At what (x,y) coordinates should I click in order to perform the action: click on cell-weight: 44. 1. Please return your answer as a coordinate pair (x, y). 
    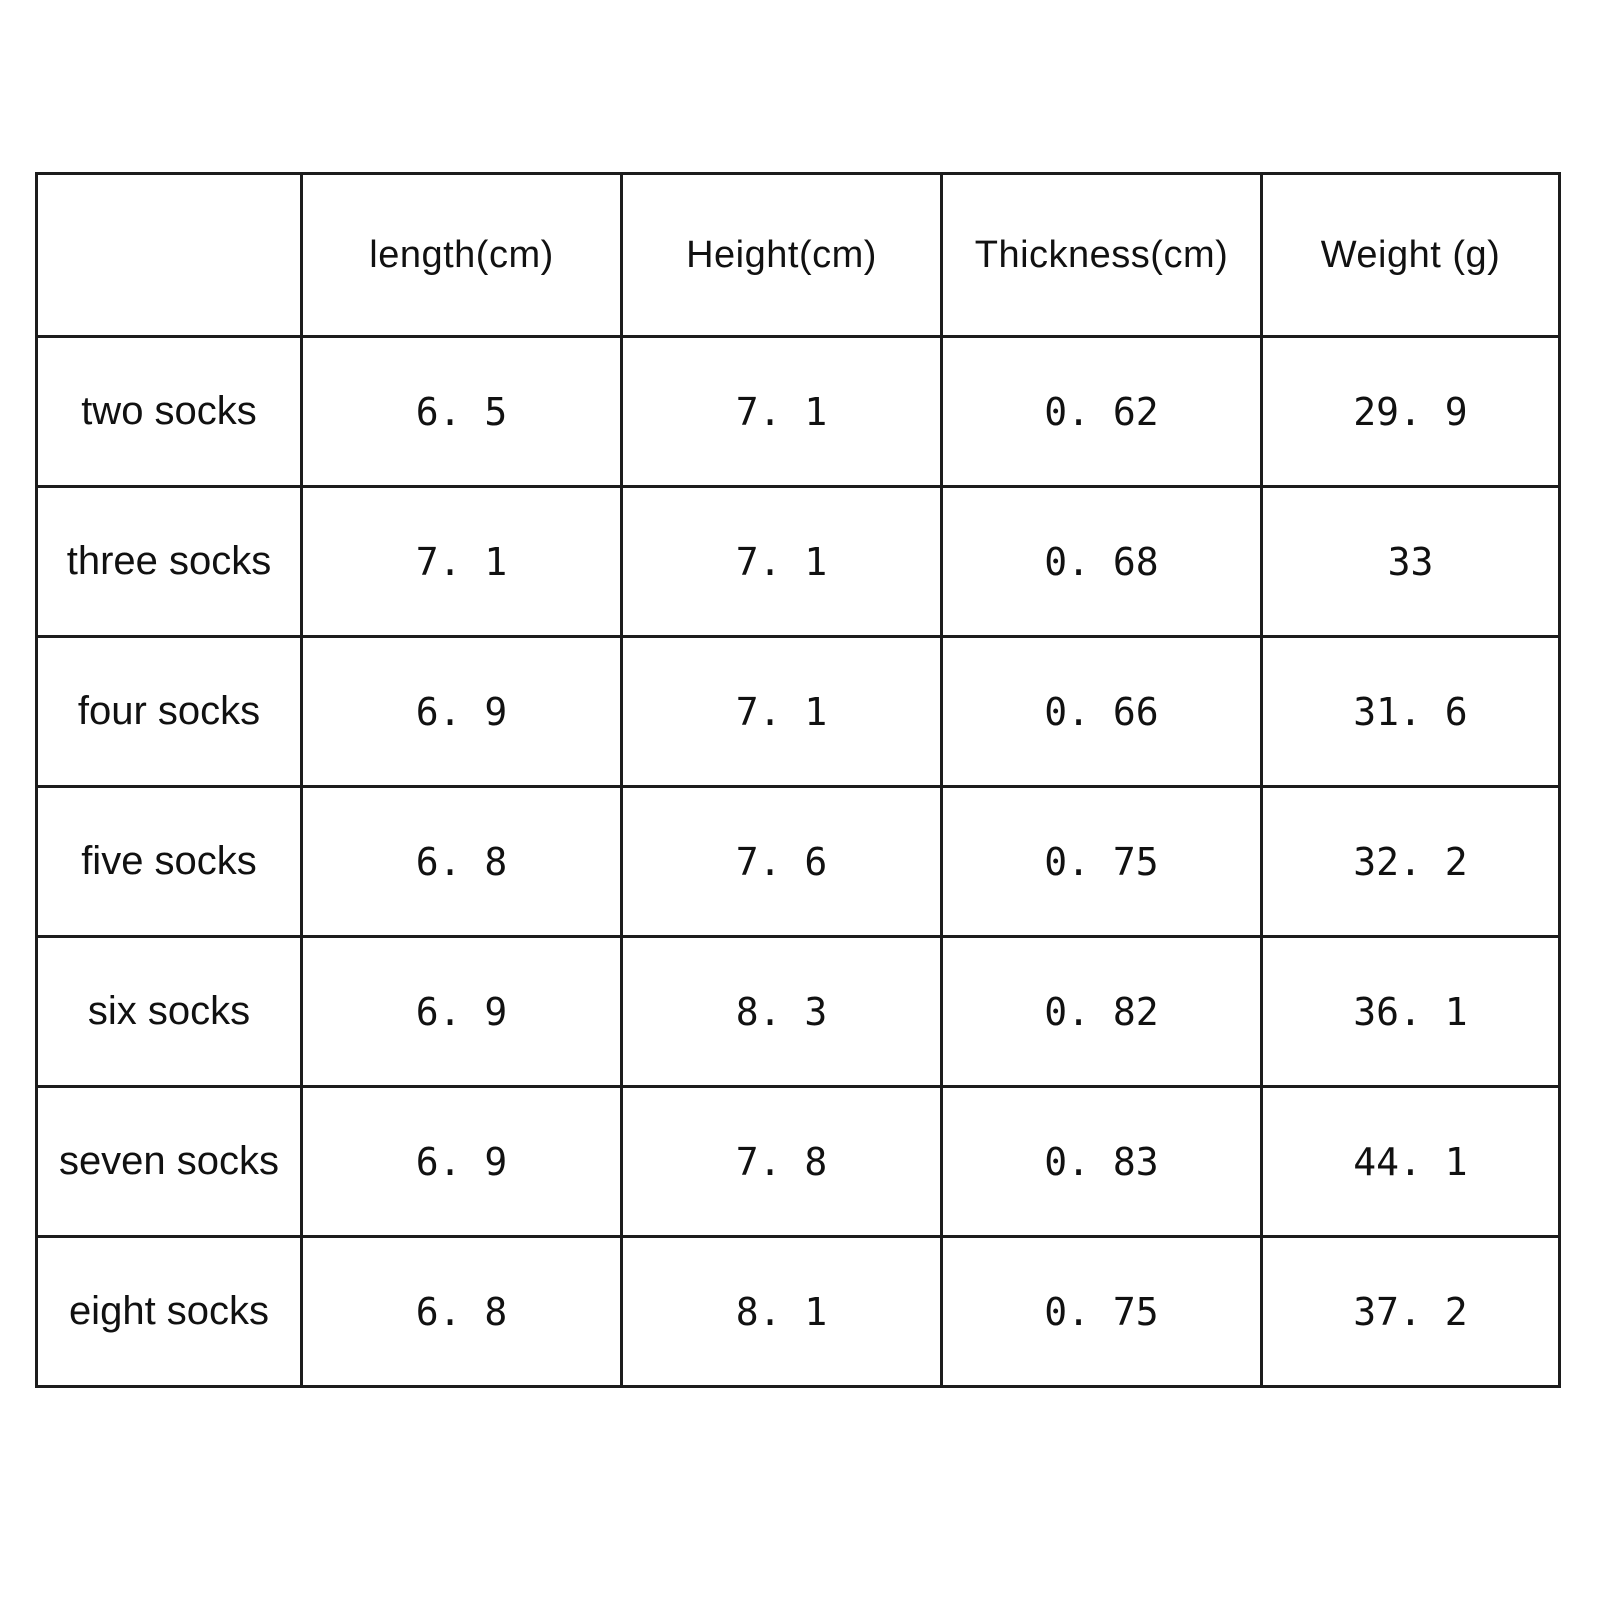
    Looking at the image, I should click on (1410, 1161).